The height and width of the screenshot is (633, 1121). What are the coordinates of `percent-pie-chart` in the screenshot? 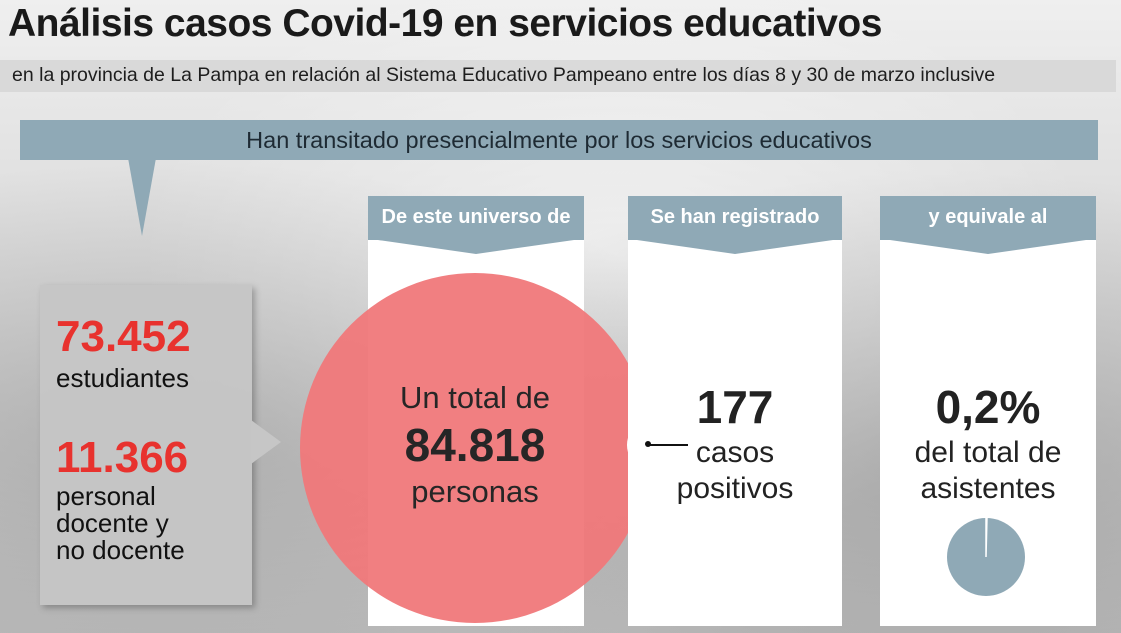 It's located at (986, 556).